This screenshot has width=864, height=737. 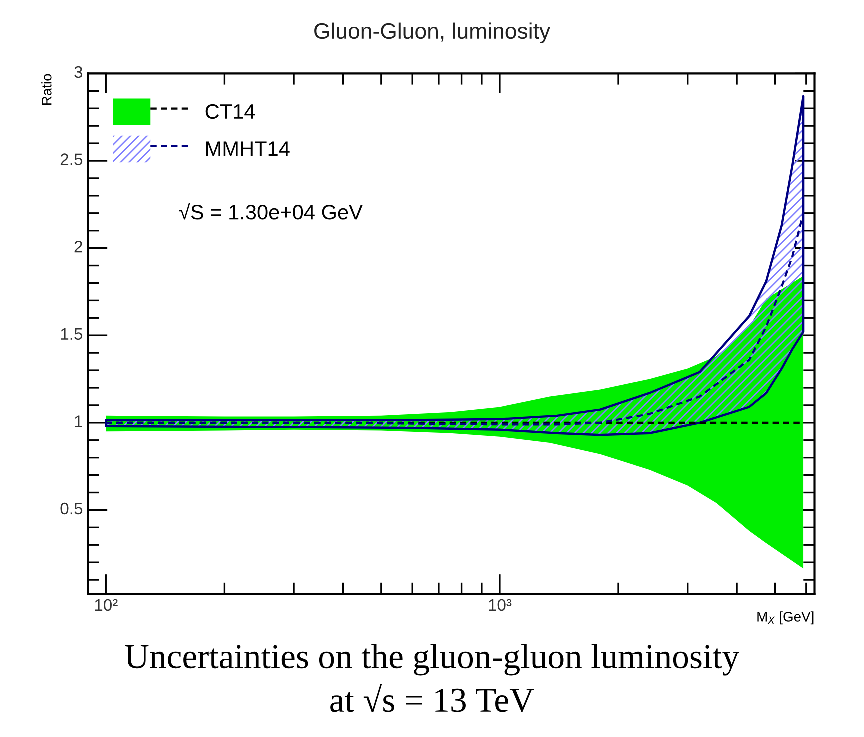 What do you see at coordinates (78, 422) in the screenshot?
I see `y-tick-label: 1` at bounding box center [78, 422].